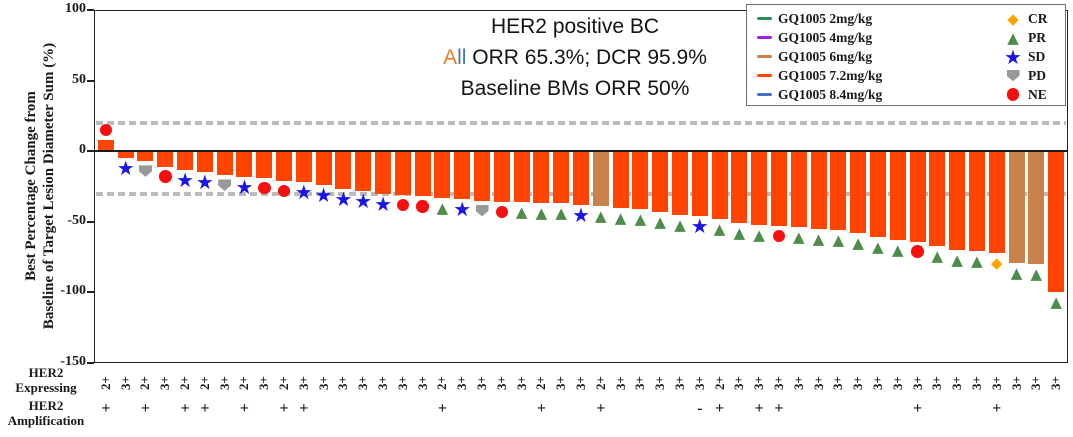 Image resolution: width=1073 pixels, height=437 pixels. What do you see at coordinates (997, 263) in the screenshot?
I see `cr-marker-icon: ◆` at bounding box center [997, 263].